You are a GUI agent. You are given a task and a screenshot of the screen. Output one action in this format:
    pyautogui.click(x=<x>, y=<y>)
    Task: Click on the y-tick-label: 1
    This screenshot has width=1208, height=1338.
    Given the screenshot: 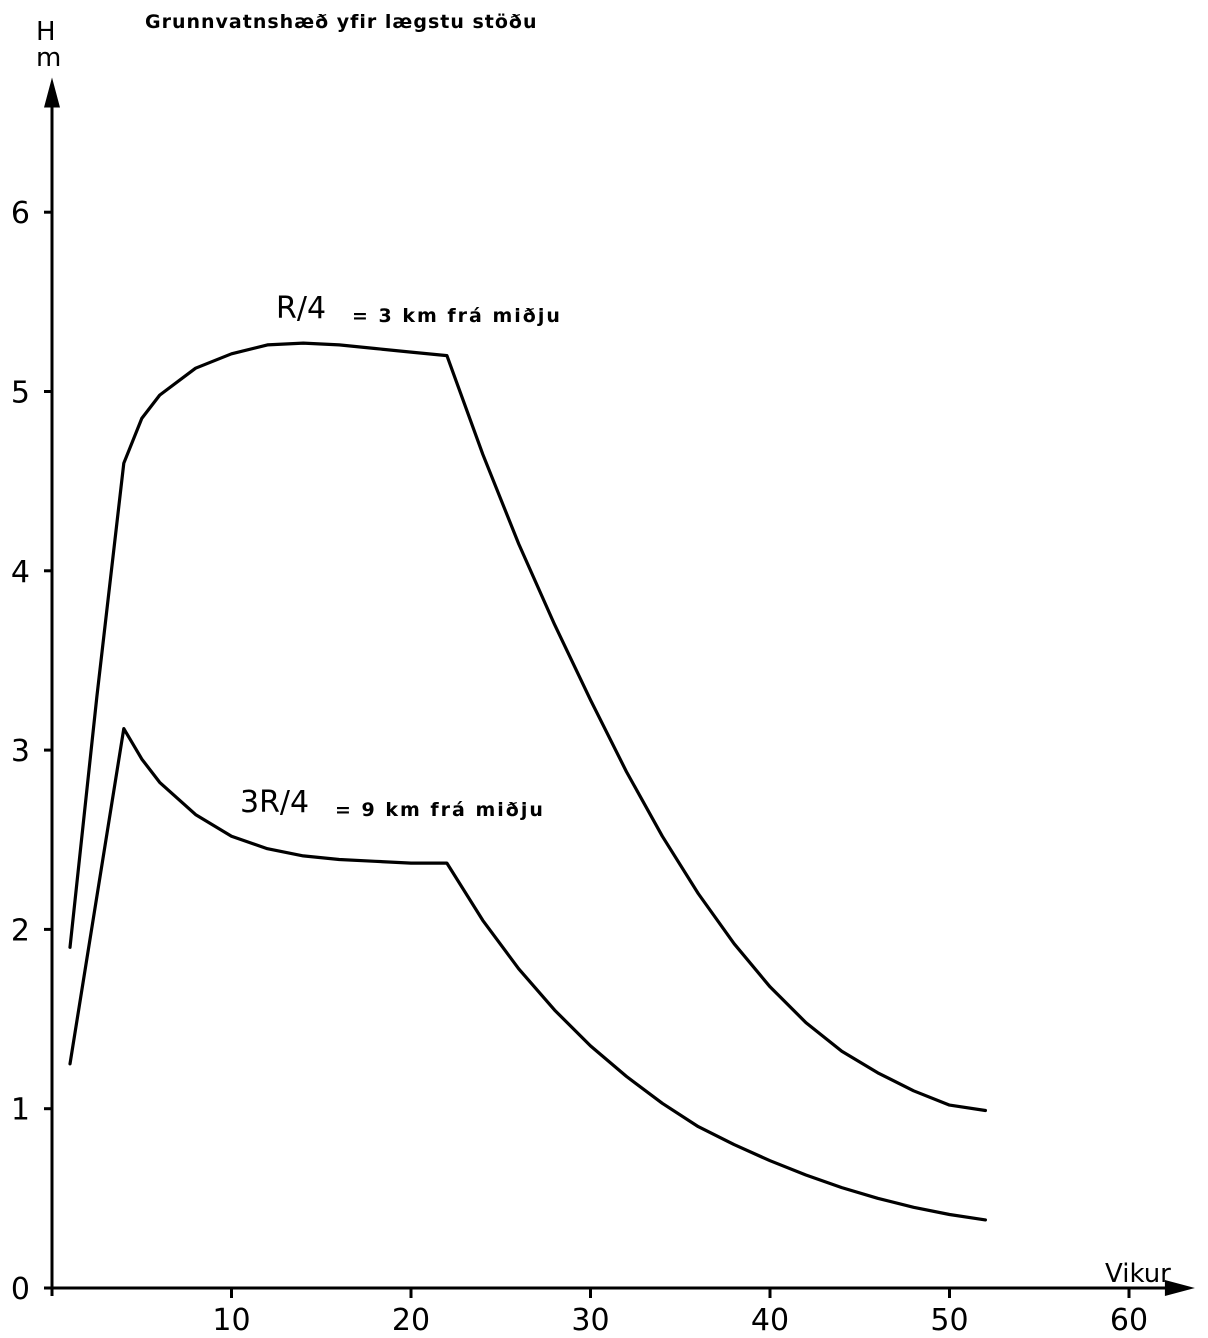 What is the action you would take?
    pyautogui.click(x=20, y=1110)
    